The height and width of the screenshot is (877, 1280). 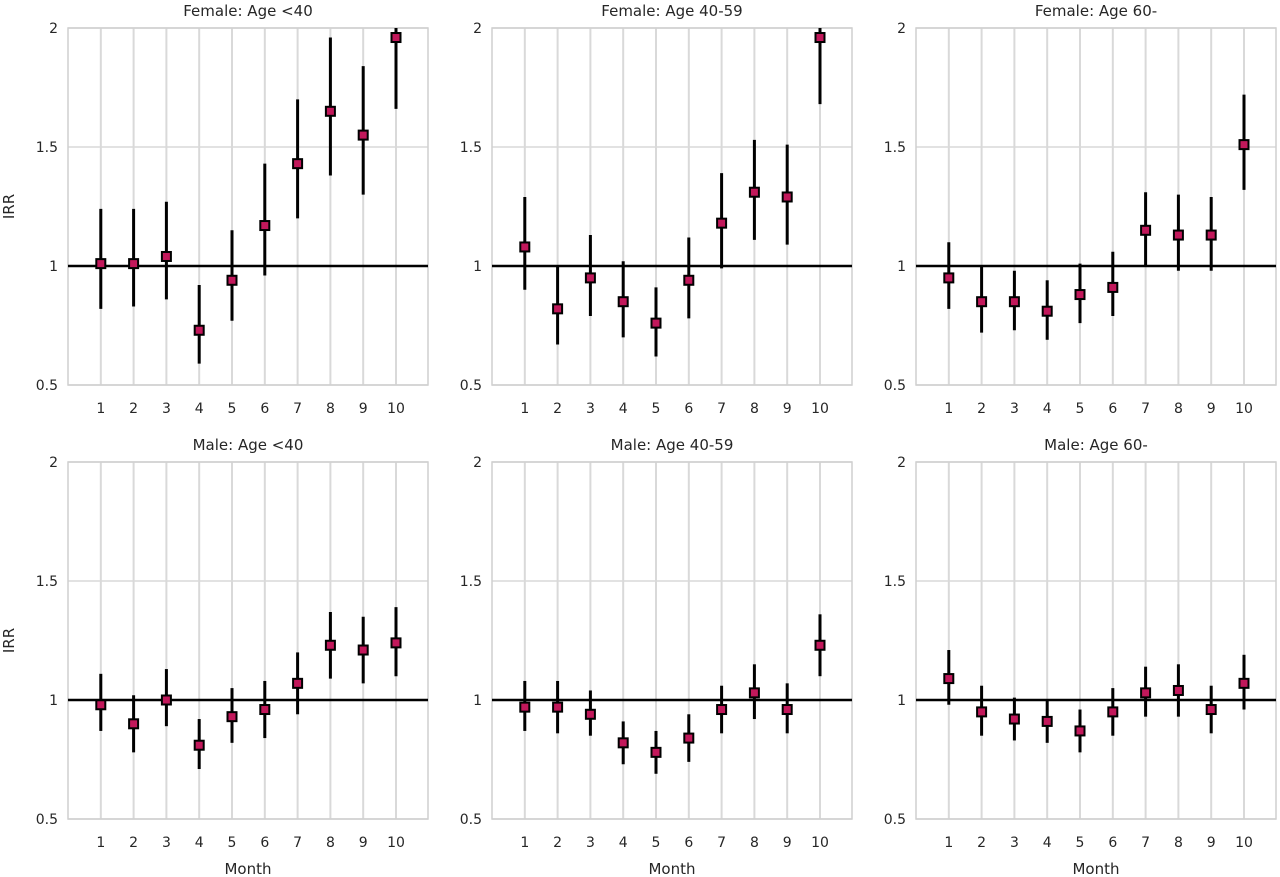 What do you see at coordinates (948, 409) in the screenshot?
I see `x-tick-label: 1` at bounding box center [948, 409].